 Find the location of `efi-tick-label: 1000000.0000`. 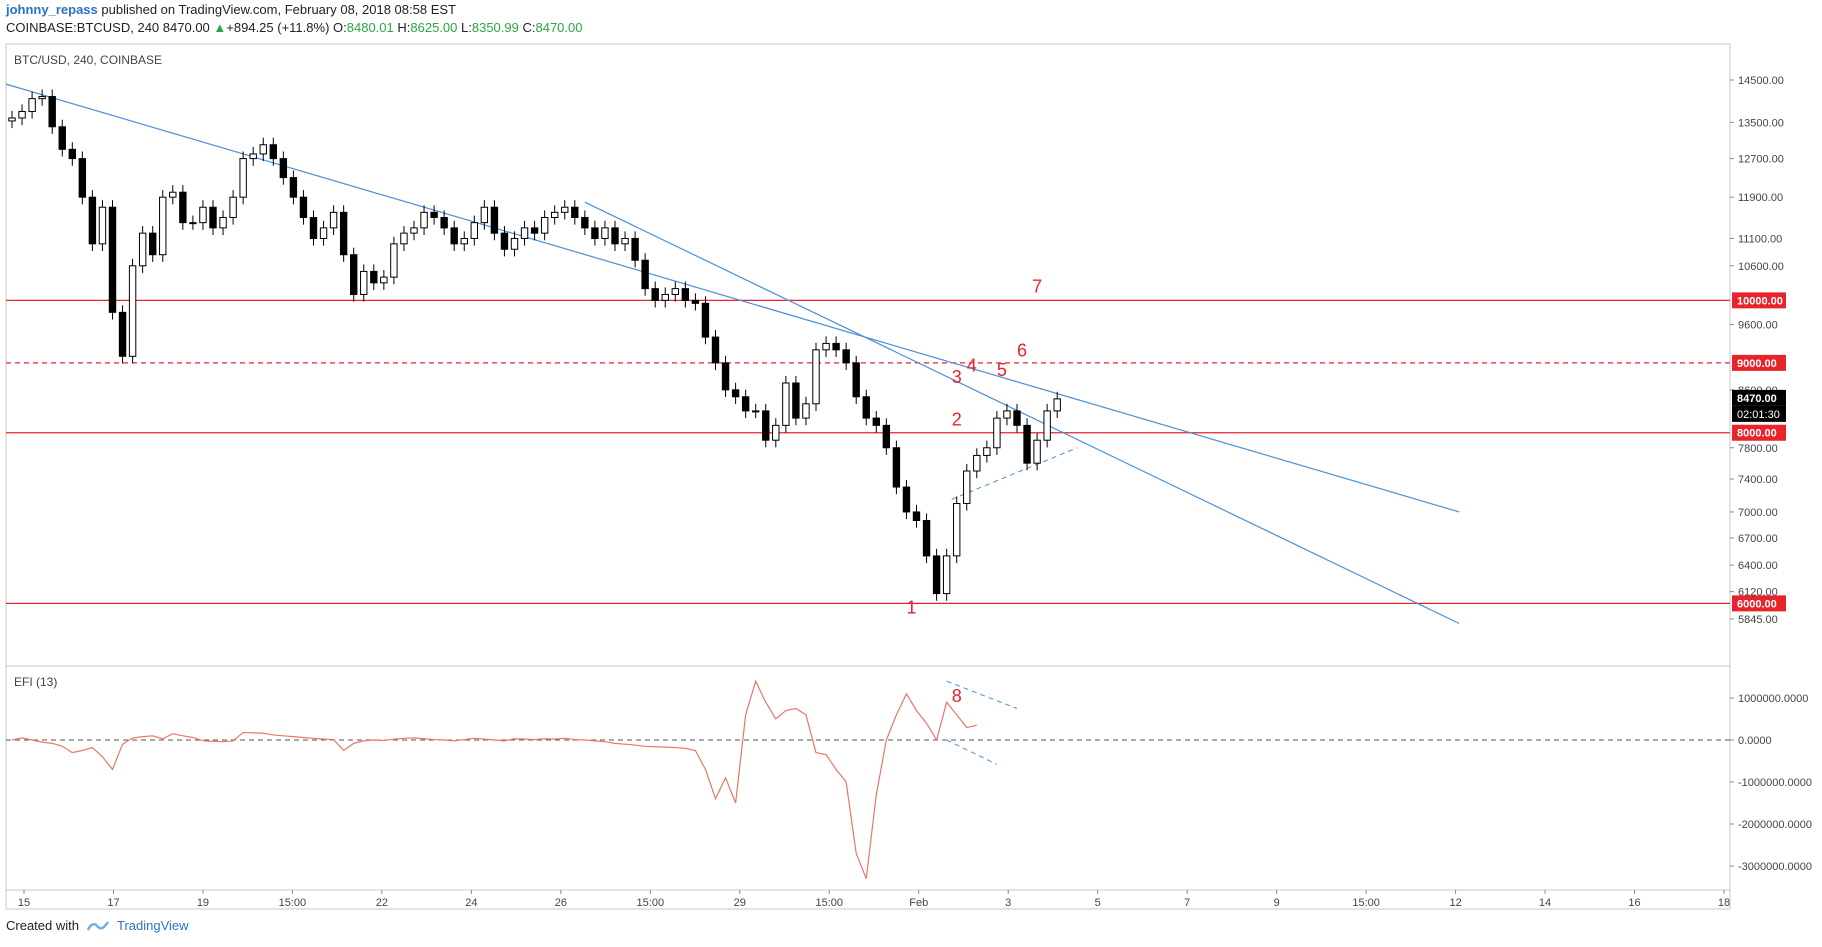

efi-tick-label: 1000000.0000 is located at coordinates (1773, 699).